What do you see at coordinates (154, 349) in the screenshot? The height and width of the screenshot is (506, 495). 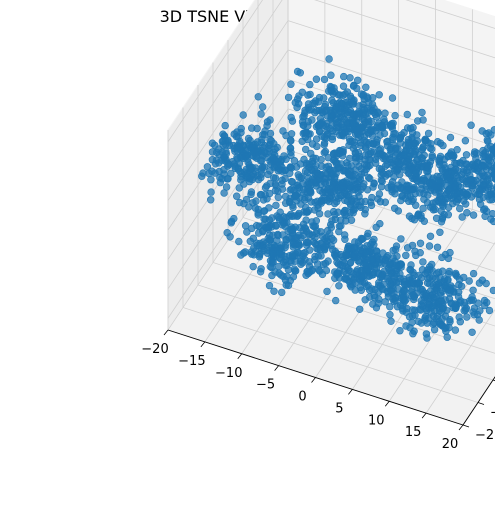 I see `x-tick-label: −20` at bounding box center [154, 349].